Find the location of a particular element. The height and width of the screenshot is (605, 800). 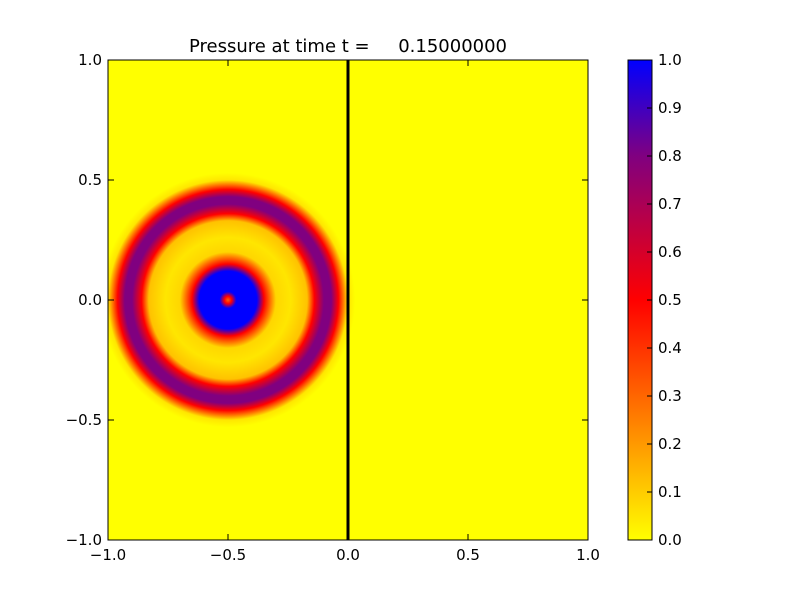

y-tick-label: 0.0 is located at coordinates (90, 300).